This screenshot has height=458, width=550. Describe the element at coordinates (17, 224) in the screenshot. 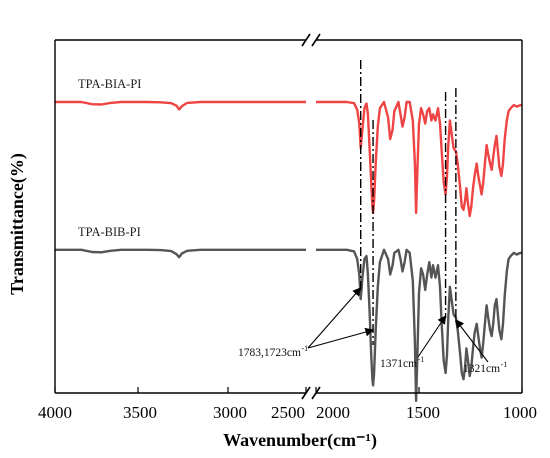

I see `y-axis-title: Transmittance(%)` at that location.